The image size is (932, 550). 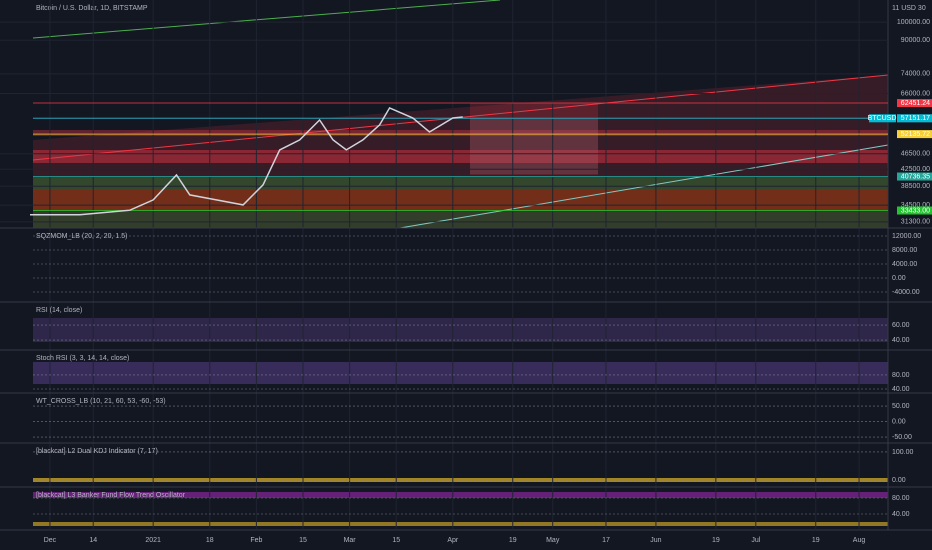 I want to click on symbol-tag-label: BTCUSD, so click(x=882, y=118).